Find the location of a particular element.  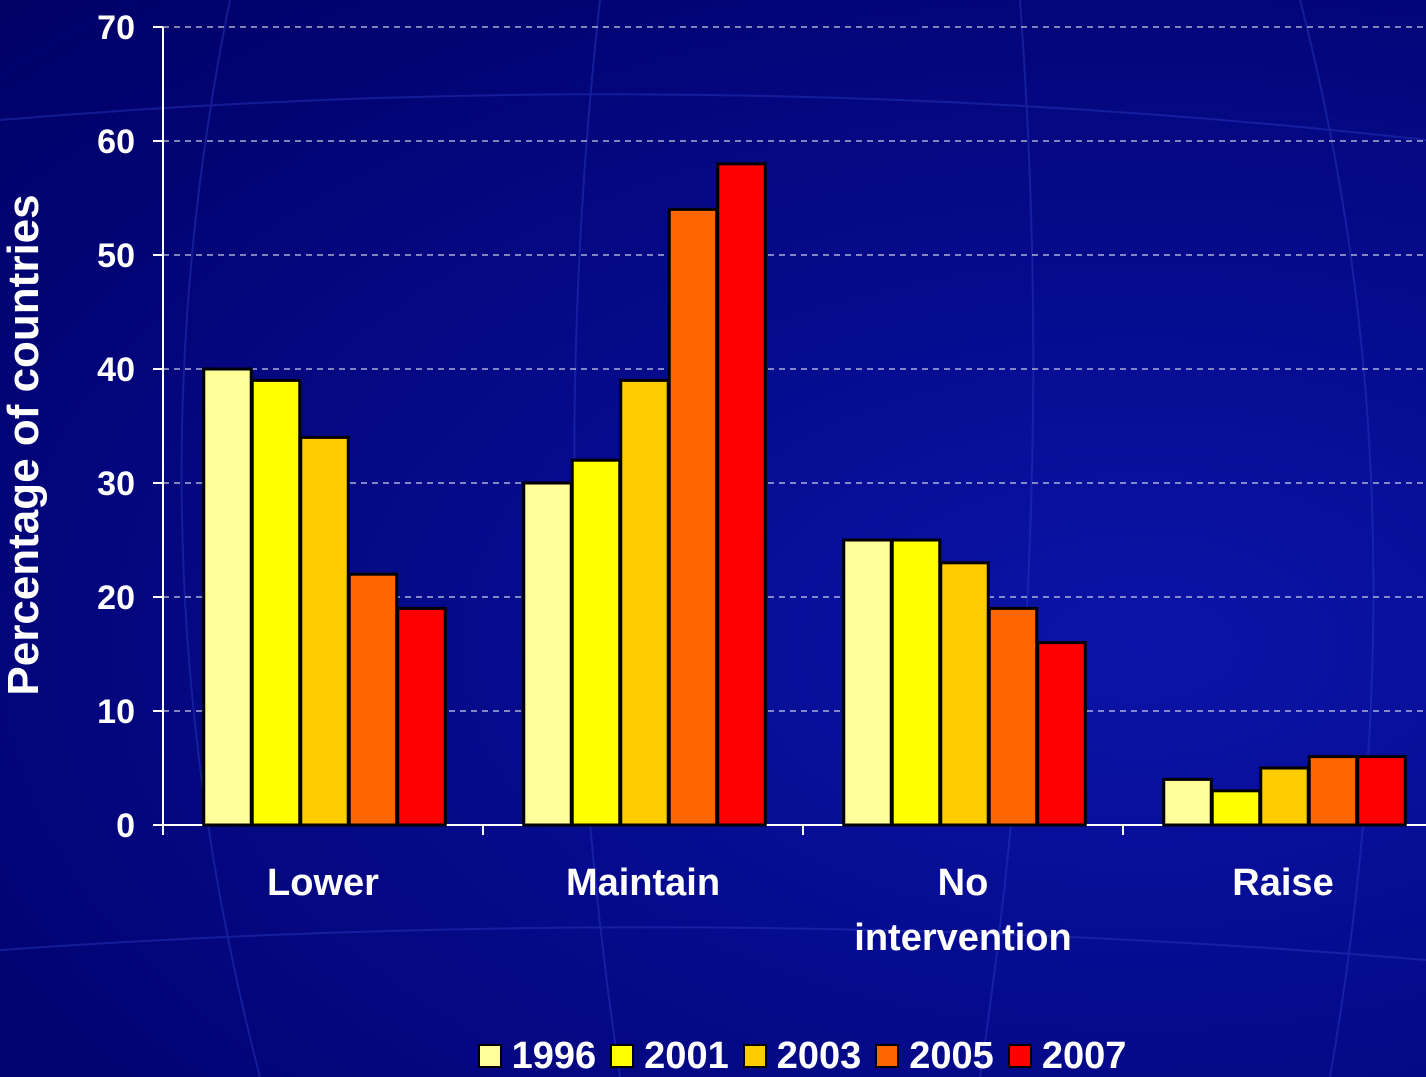

y-tick-label: 10 is located at coordinates (116, 712).